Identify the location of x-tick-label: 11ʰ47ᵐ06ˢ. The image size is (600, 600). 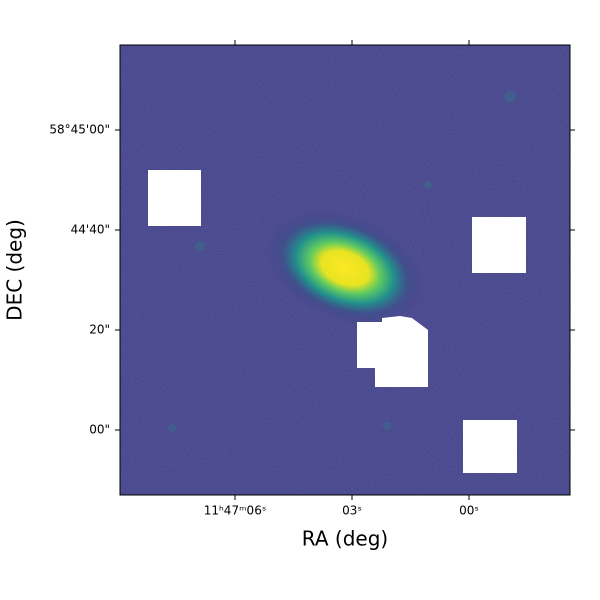
(235, 511).